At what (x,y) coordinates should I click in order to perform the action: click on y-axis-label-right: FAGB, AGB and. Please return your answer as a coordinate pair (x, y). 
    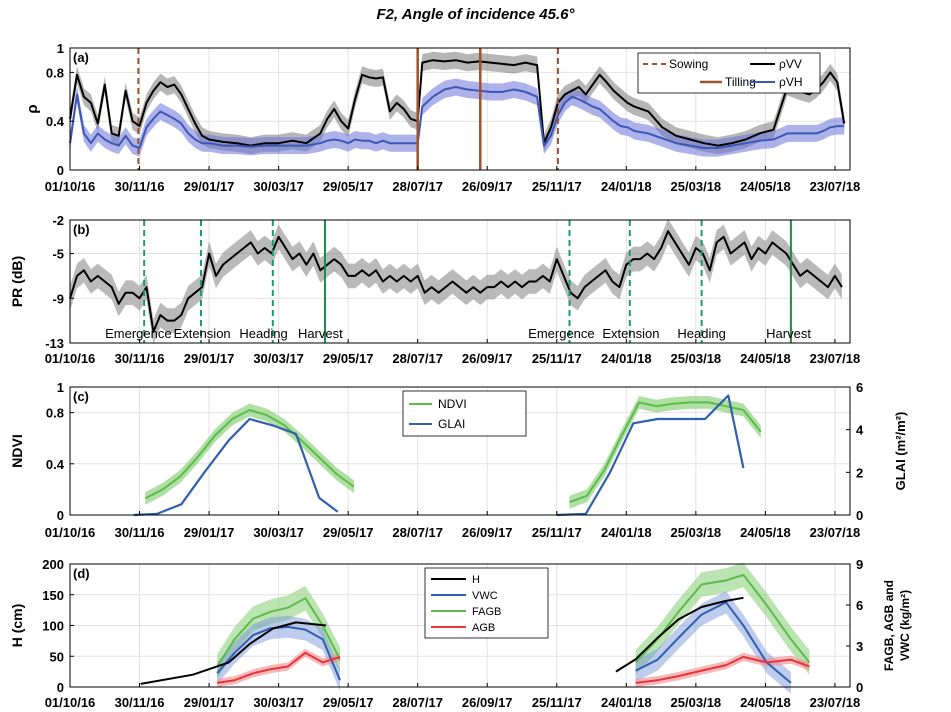
    Looking at the image, I should click on (889, 625).